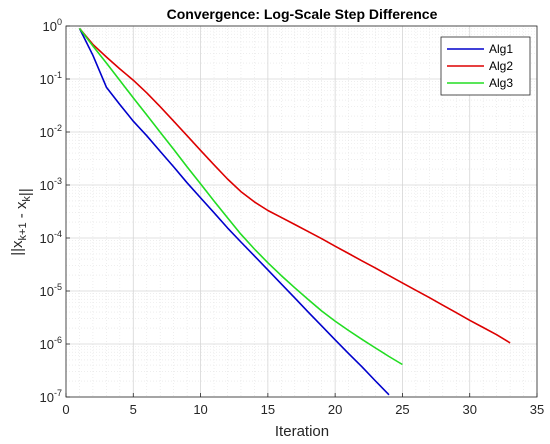 The width and height of the screenshot is (550, 444). What do you see at coordinates (58, 75) in the screenshot?
I see `y-tick-exponent: -1` at bounding box center [58, 75].